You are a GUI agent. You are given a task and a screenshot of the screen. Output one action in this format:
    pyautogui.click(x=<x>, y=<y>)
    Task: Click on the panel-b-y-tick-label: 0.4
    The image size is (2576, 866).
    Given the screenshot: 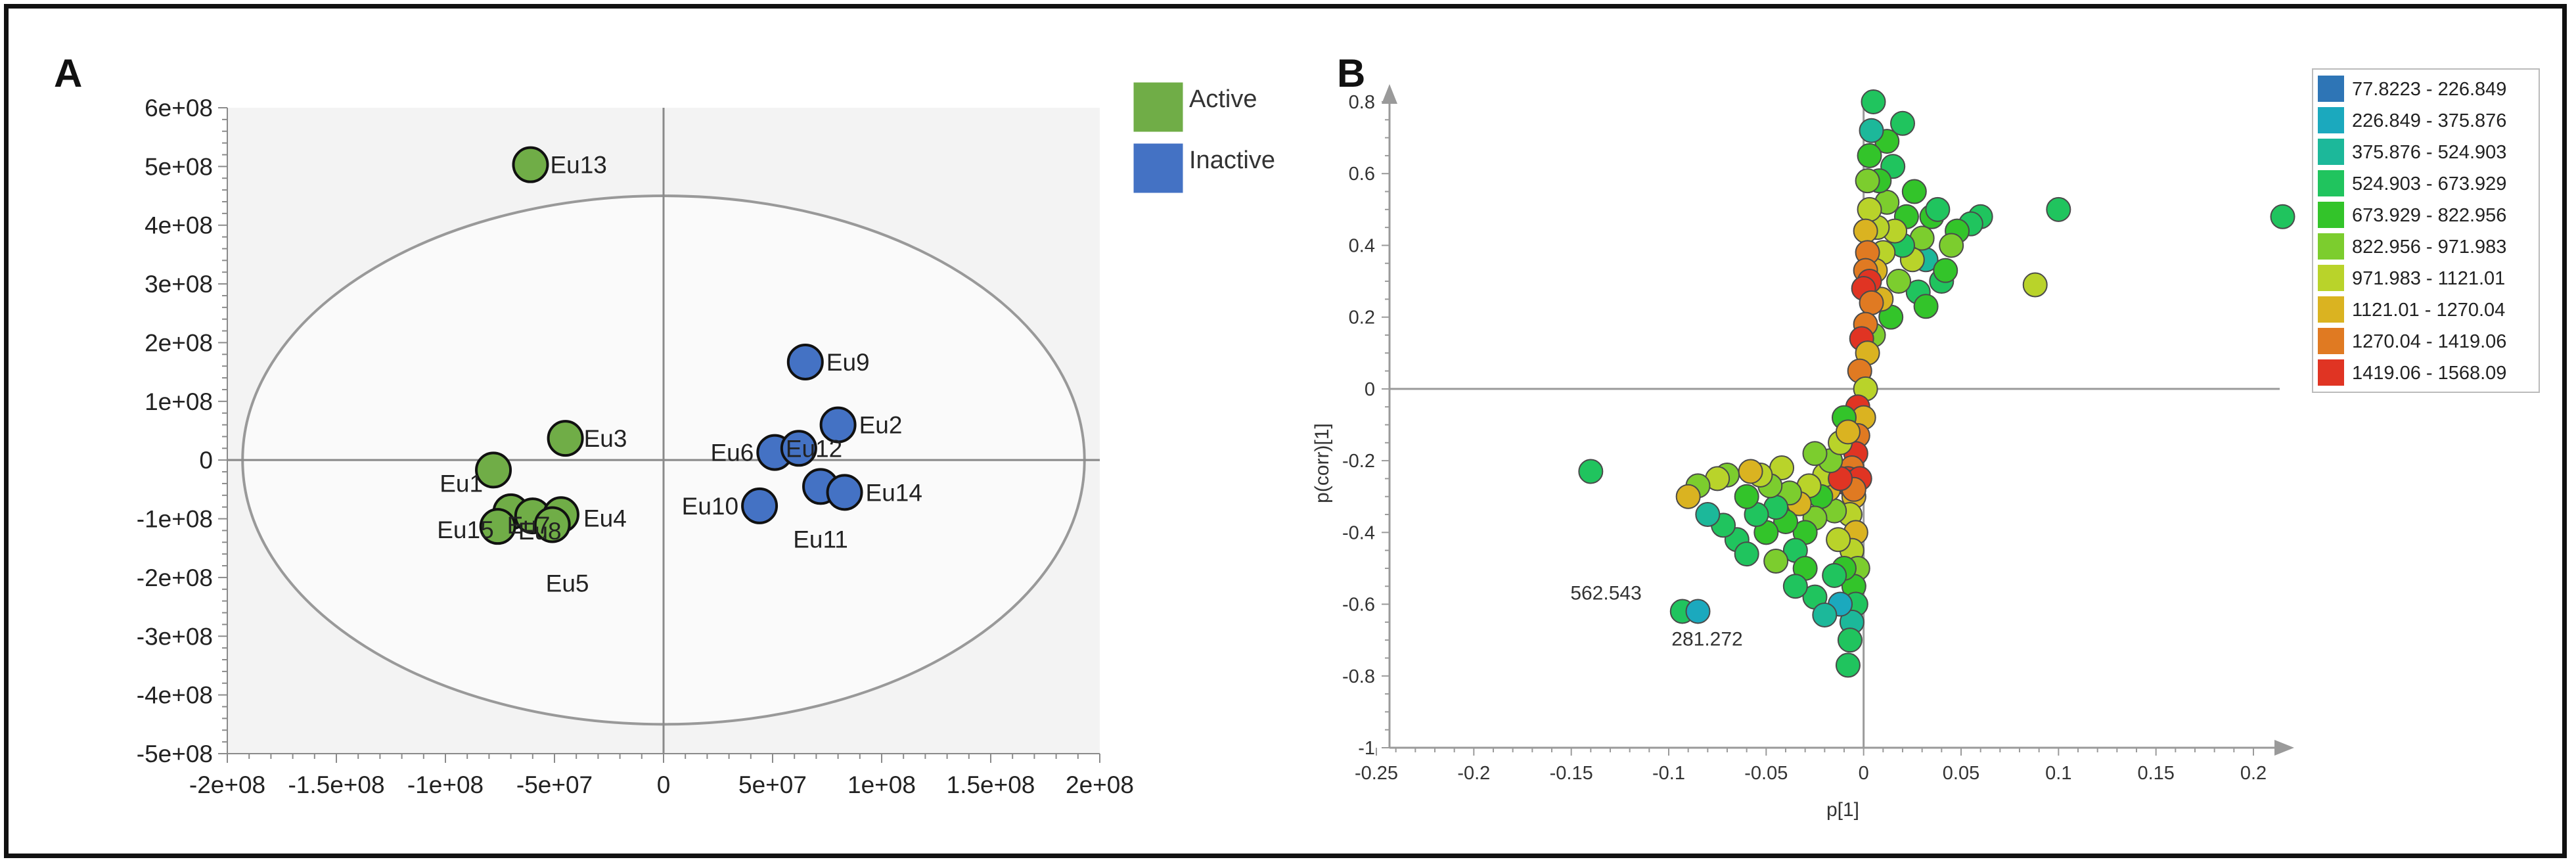 What is the action you would take?
    pyautogui.click(x=1362, y=245)
    